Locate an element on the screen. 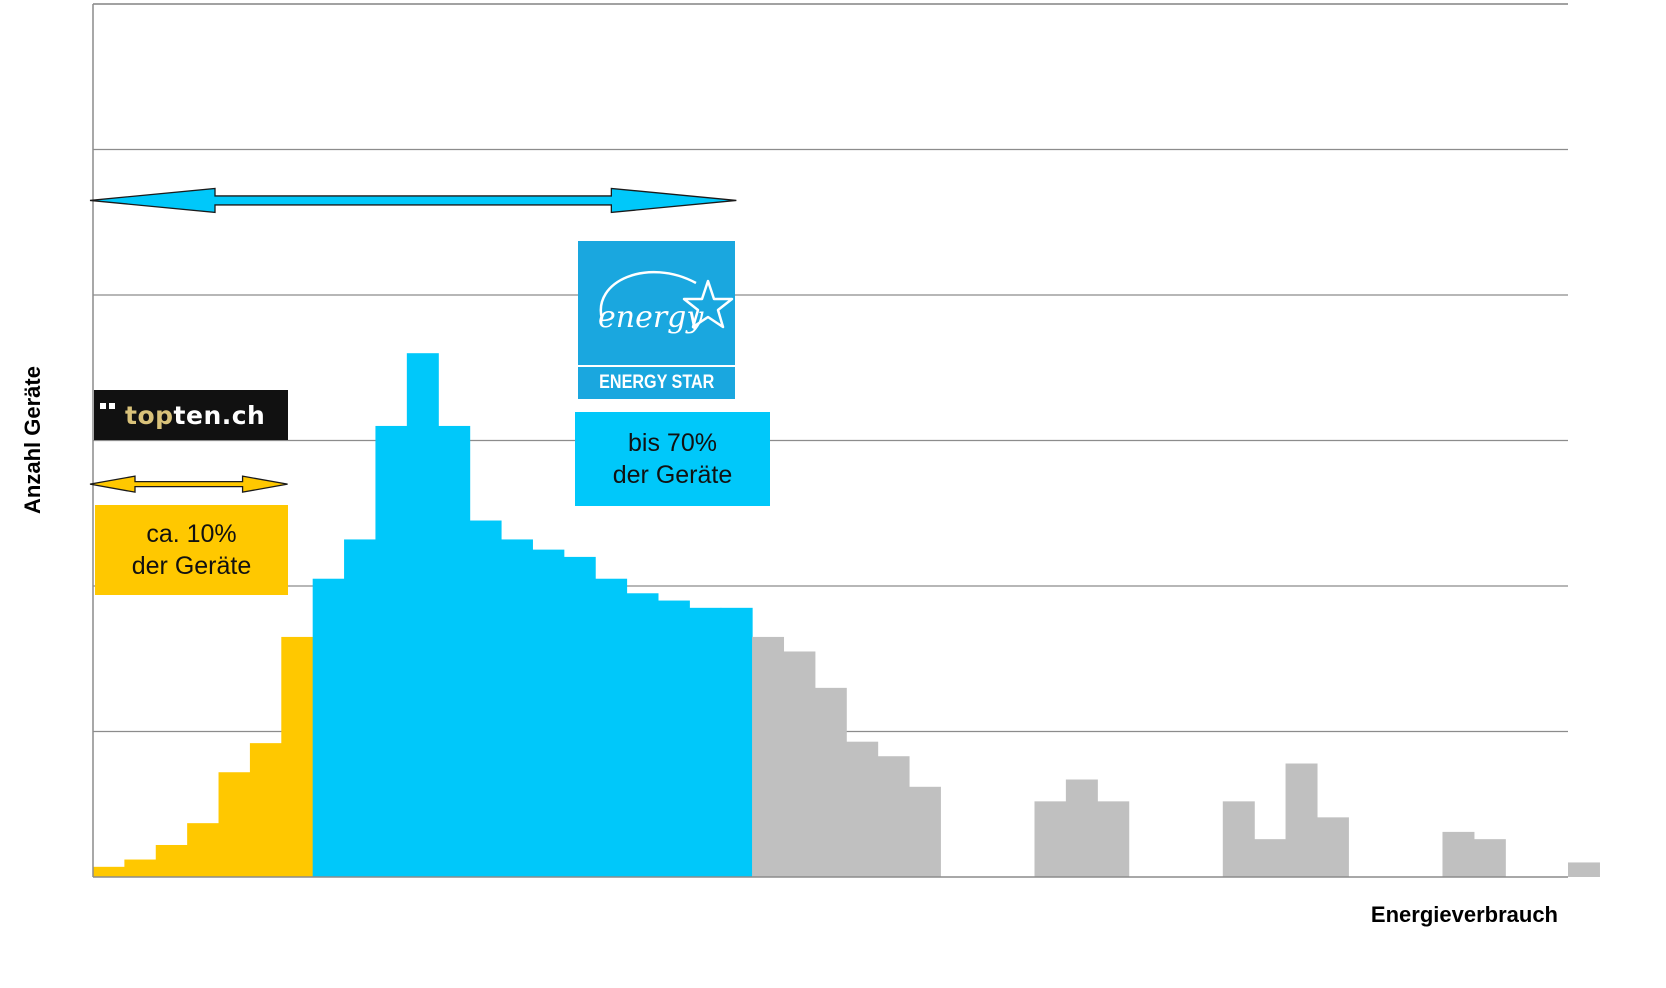  topten-dots-icon is located at coordinates (107, 406).